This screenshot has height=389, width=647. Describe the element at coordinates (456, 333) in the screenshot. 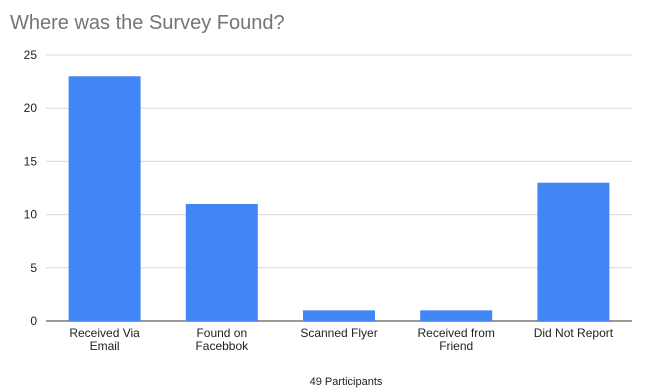

I see `x-category-label-line: Received from` at that location.